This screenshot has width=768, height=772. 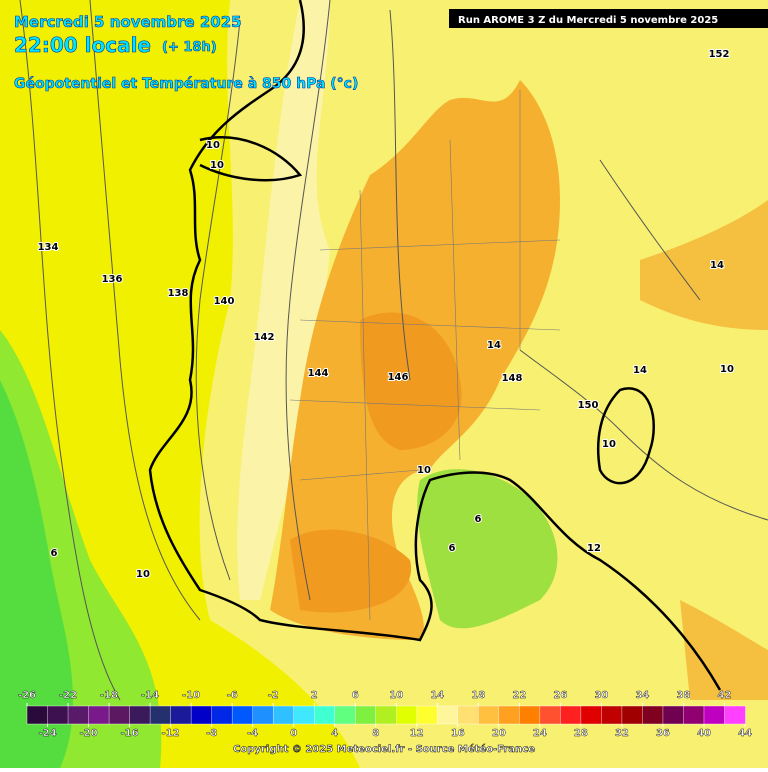 I want to click on contour-label: 146, so click(x=398, y=377).